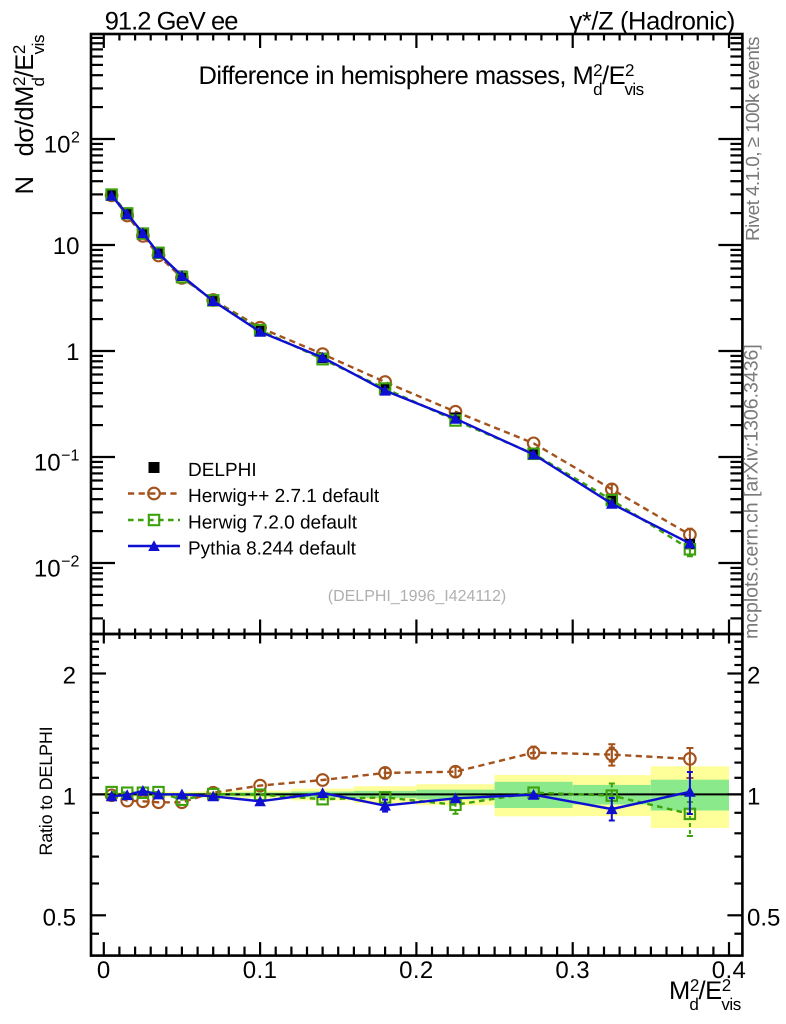  Describe the element at coordinates (172, 21) in the screenshot. I see `svg-text: 91.2 GeV ee` at that location.